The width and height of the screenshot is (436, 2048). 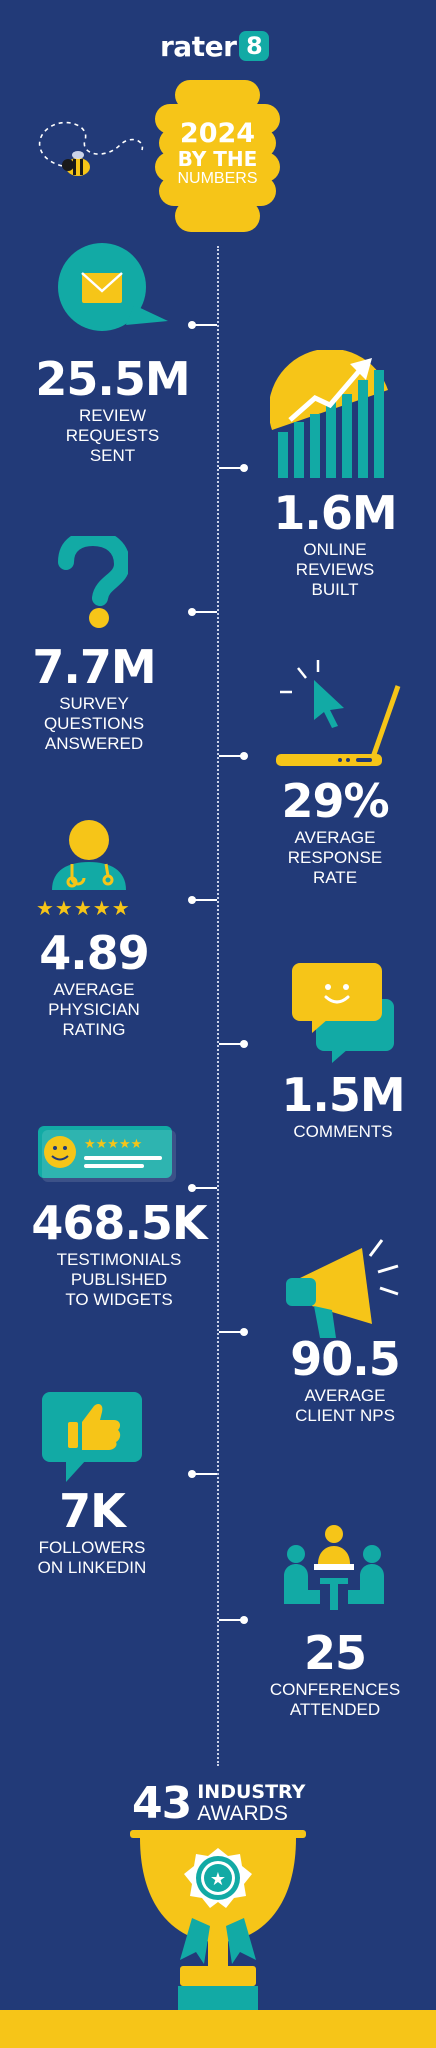 I want to click on stat-label-line: ANSWERED, so click(x=94, y=743).